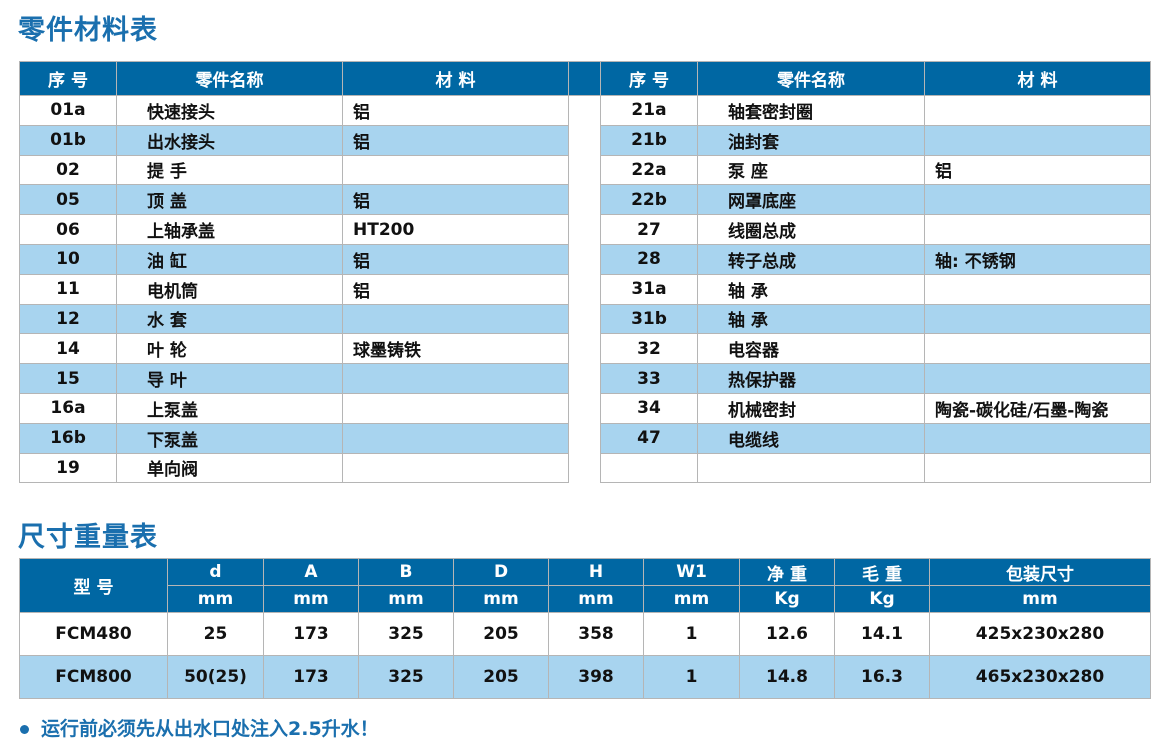 The width and height of the screenshot is (1172, 752). What do you see at coordinates (1037, 408) in the screenshot?
I see `part-material: 陶瓷-碳化硅/石墨-陶瓷` at bounding box center [1037, 408].